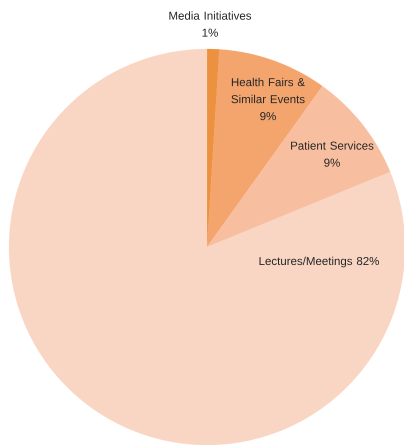  I want to click on slice-label: Patient Services, so click(332, 145).